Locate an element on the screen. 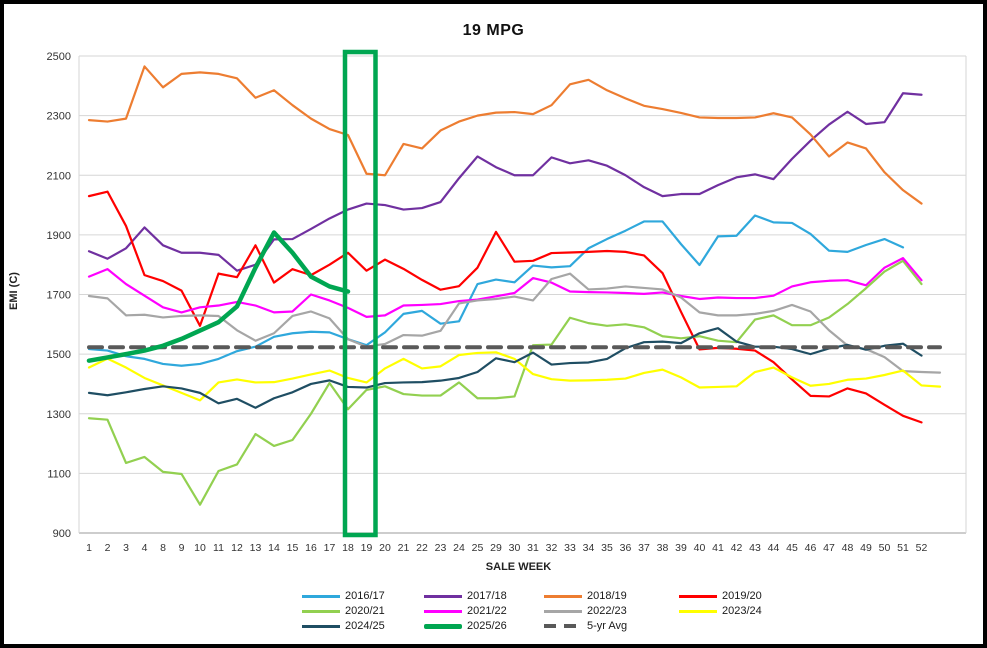  y-tick-label-2500: 2500 is located at coordinates (59, 57).